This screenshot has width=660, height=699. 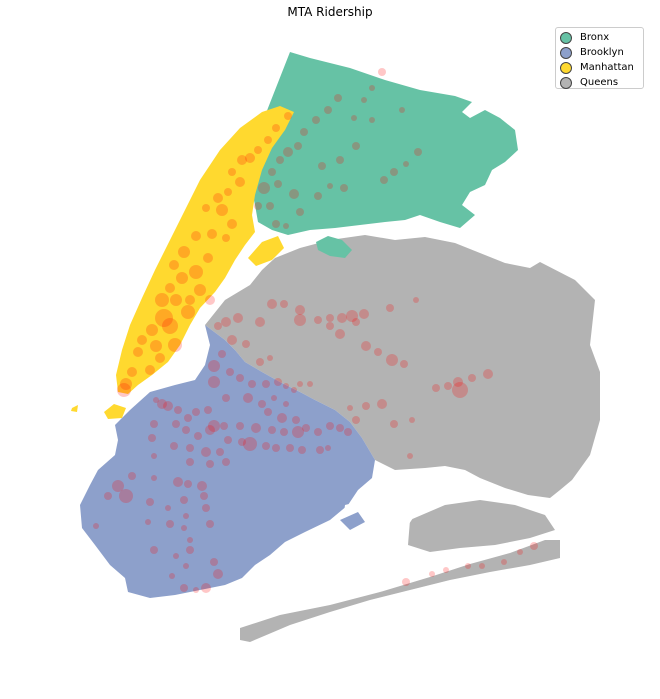 I want to click on legend-item-brooklyn: Brooklyn, so click(x=599, y=52).